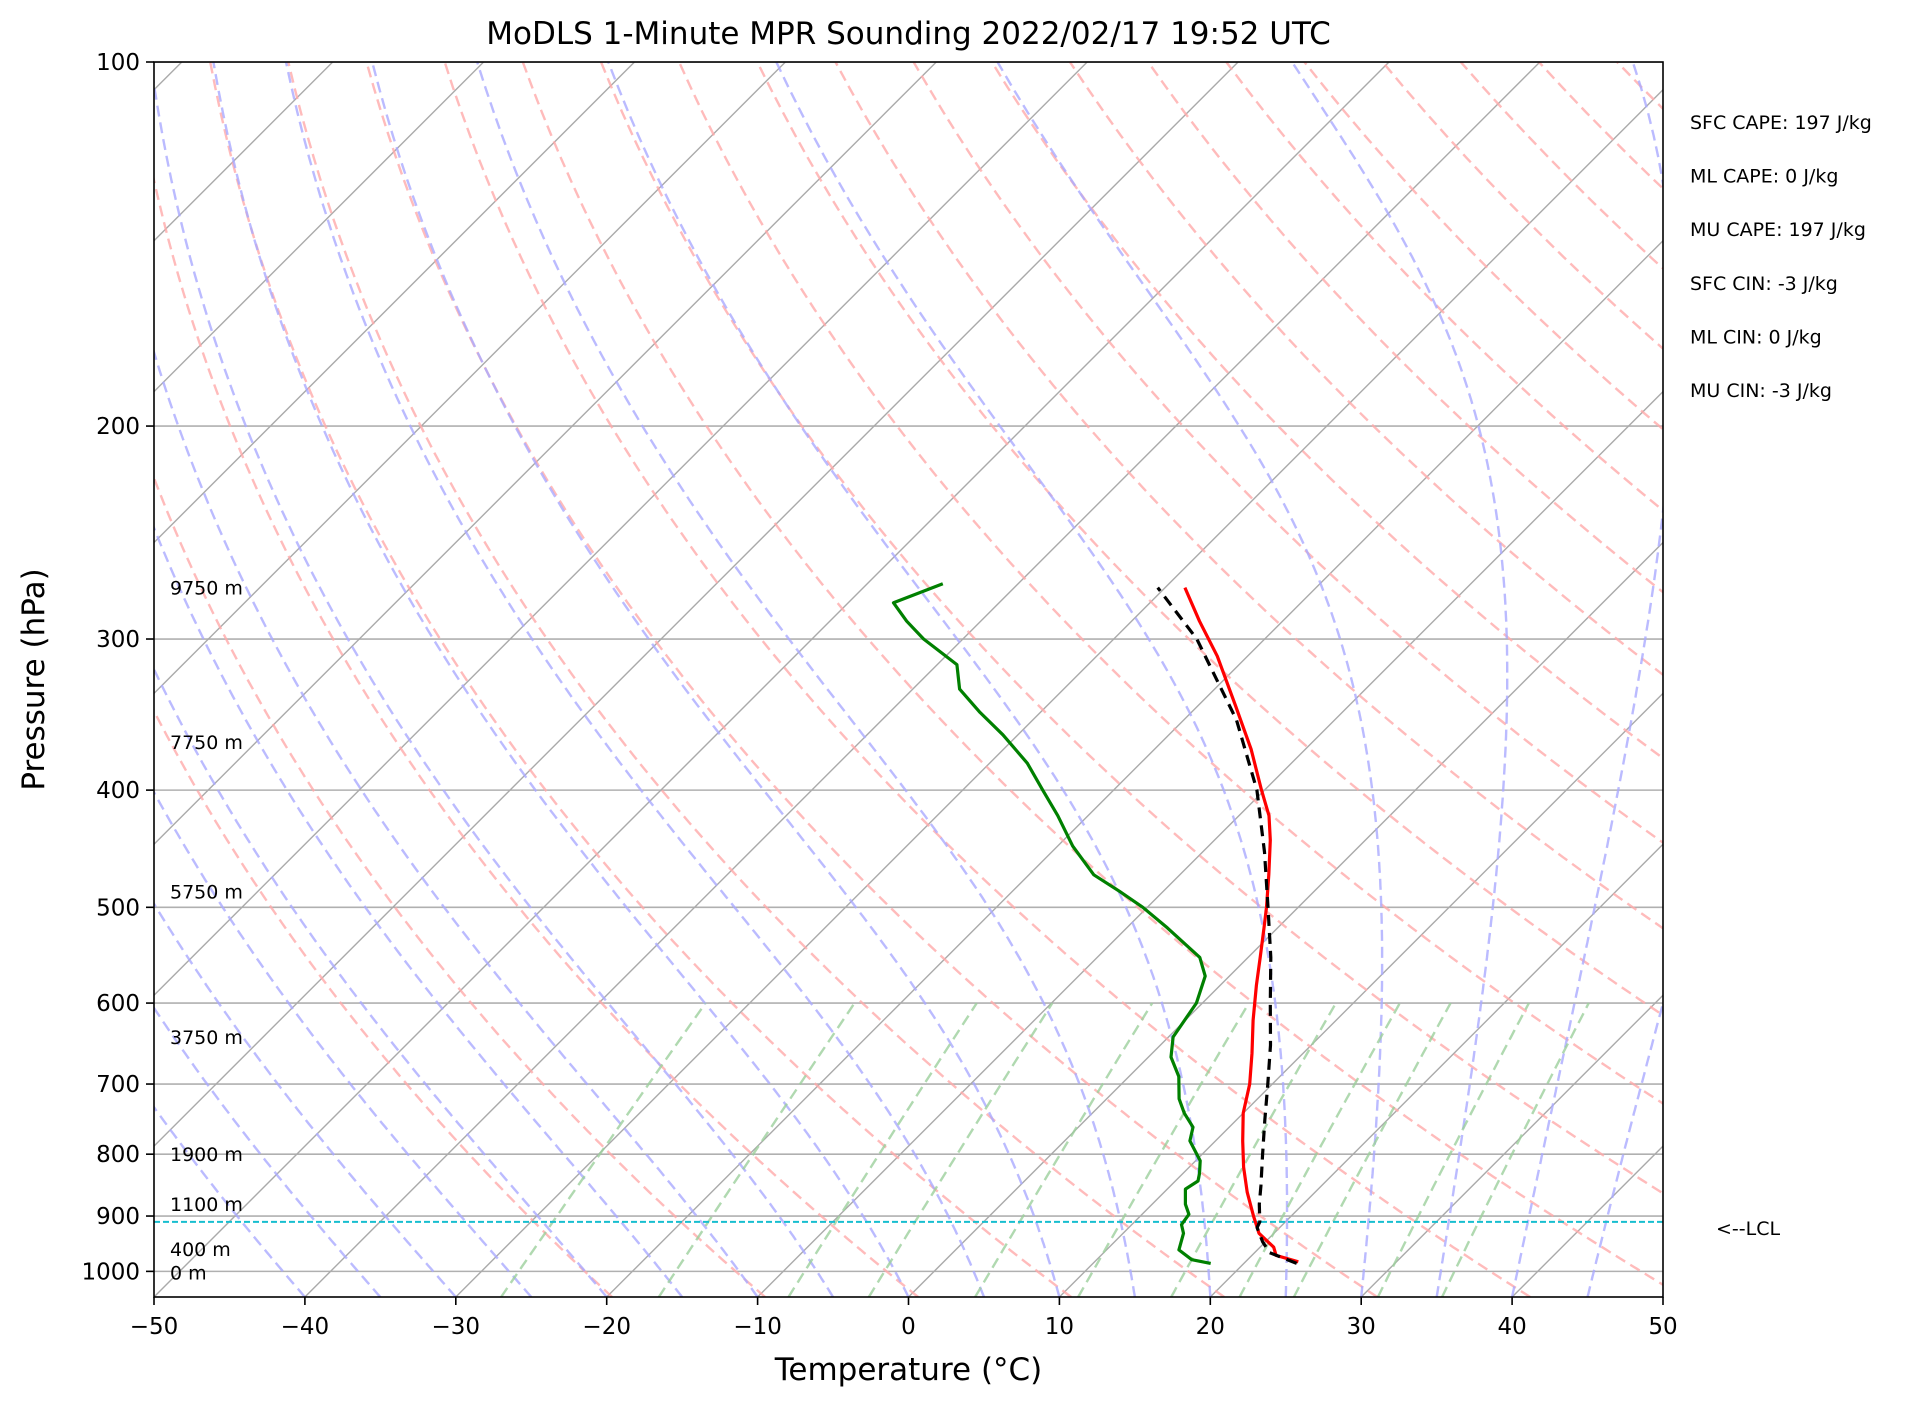  What do you see at coordinates (118, 427) in the screenshot?
I see `y-tick-label: 200` at bounding box center [118, 427].